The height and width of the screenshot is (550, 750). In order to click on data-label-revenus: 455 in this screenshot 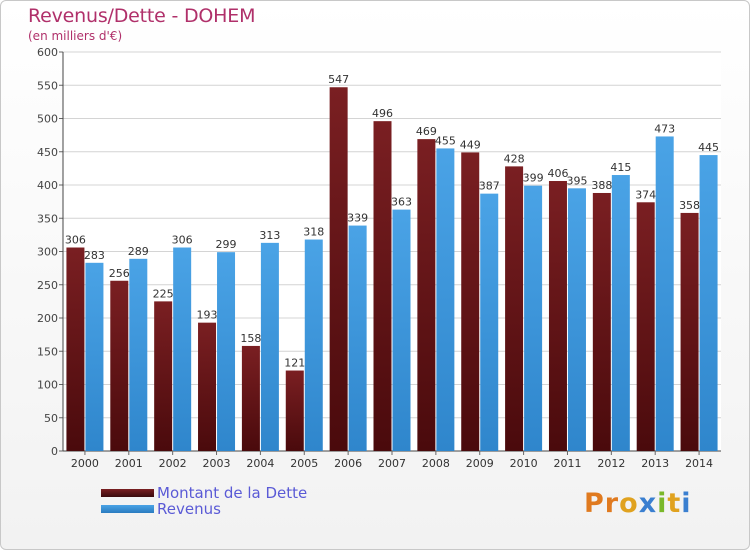, I will do `click(445, 140)`.